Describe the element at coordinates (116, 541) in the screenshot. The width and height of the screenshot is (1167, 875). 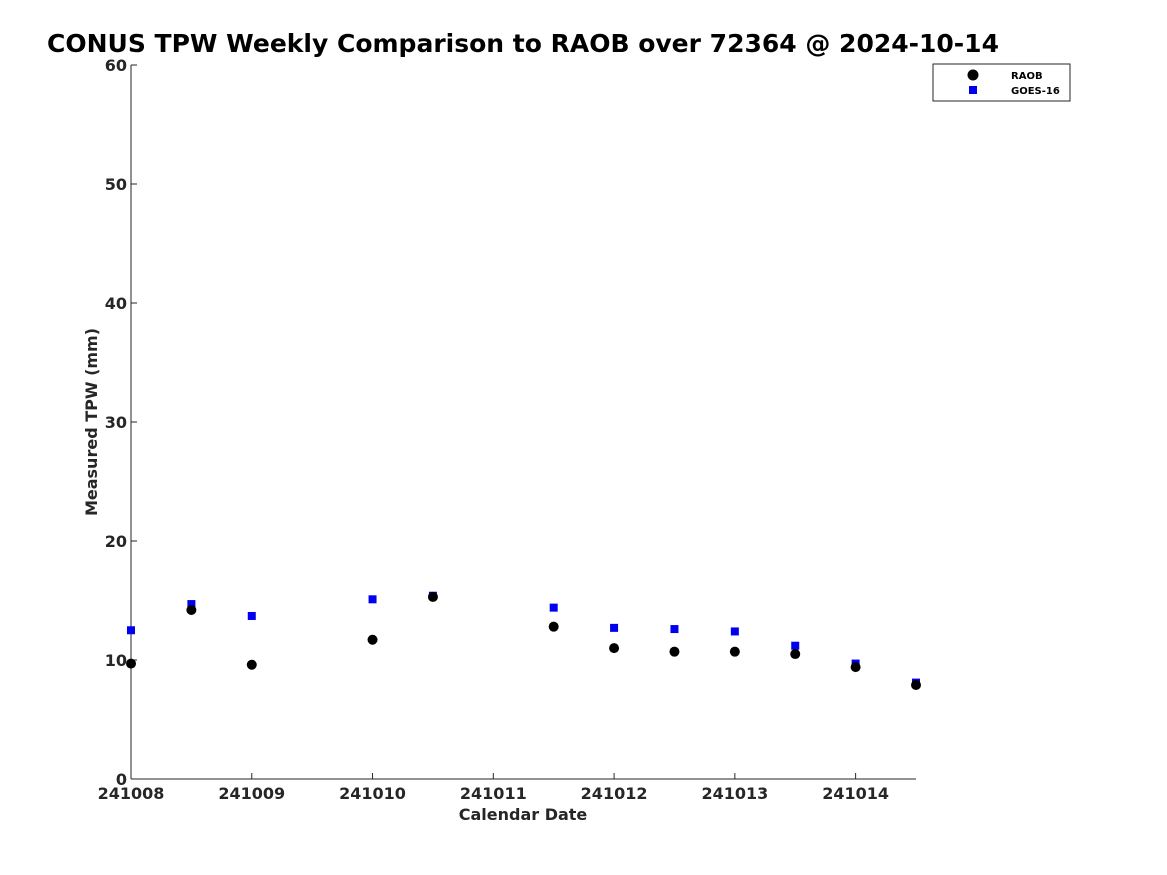
I see `y-tick-label: 20` at that location.